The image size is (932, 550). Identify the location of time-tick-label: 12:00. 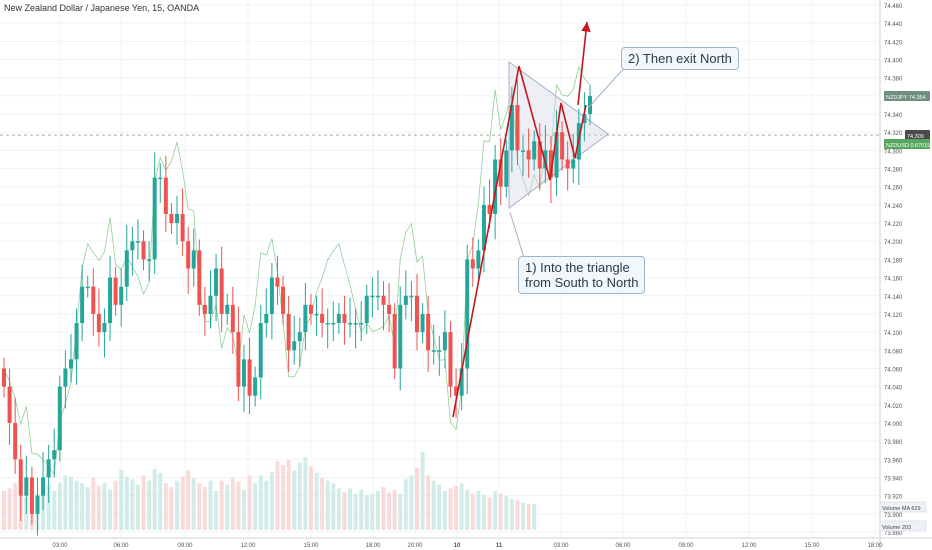
(749, 546).